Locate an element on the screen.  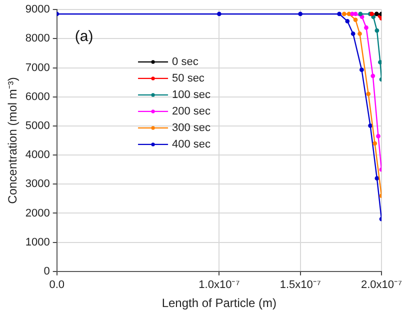
y-tick-label: 2000 is located at coordinates (37, 213).